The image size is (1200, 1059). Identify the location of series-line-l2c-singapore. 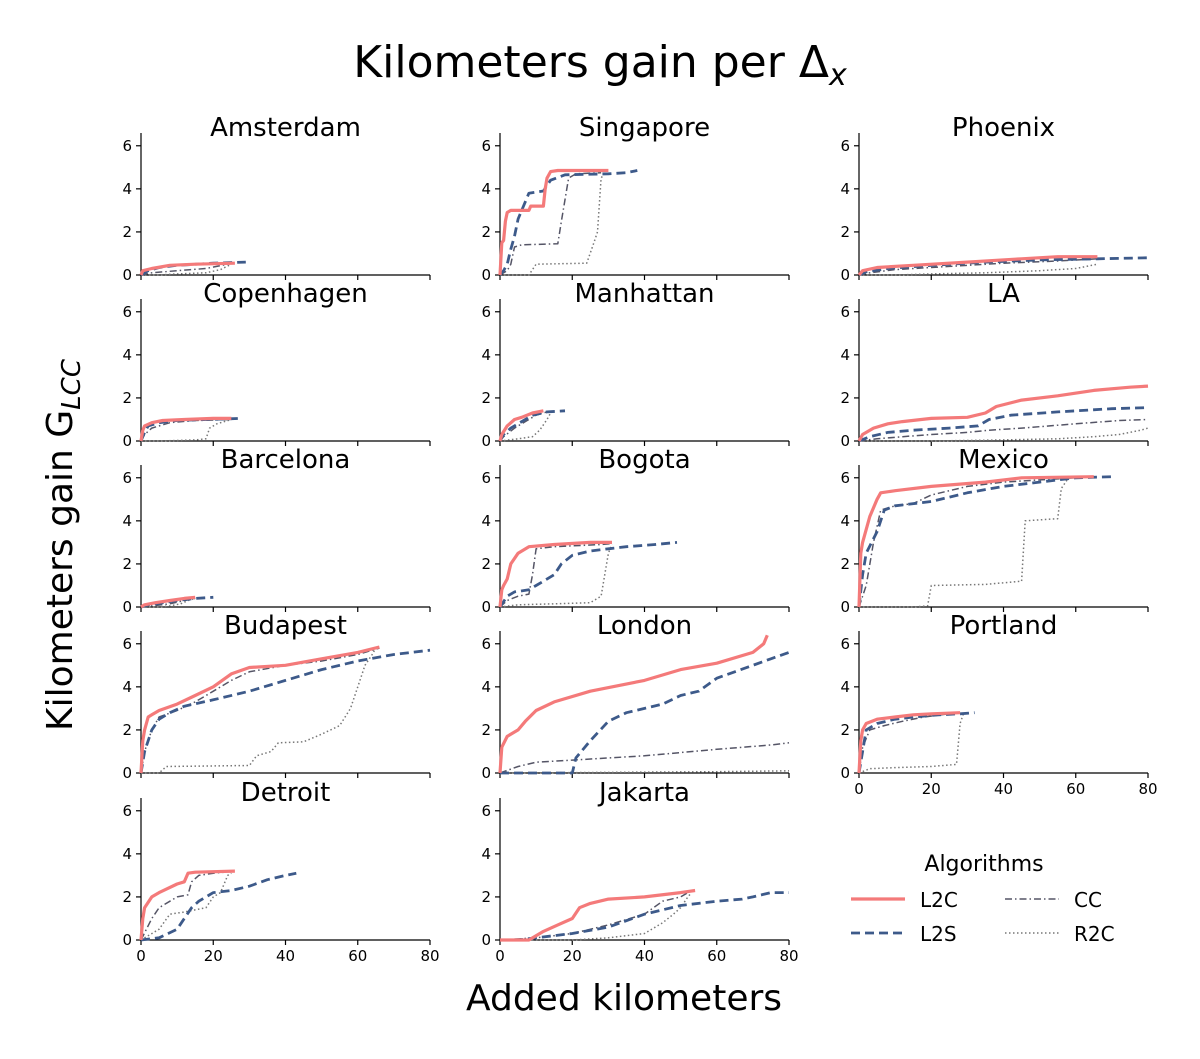
(553, 222).